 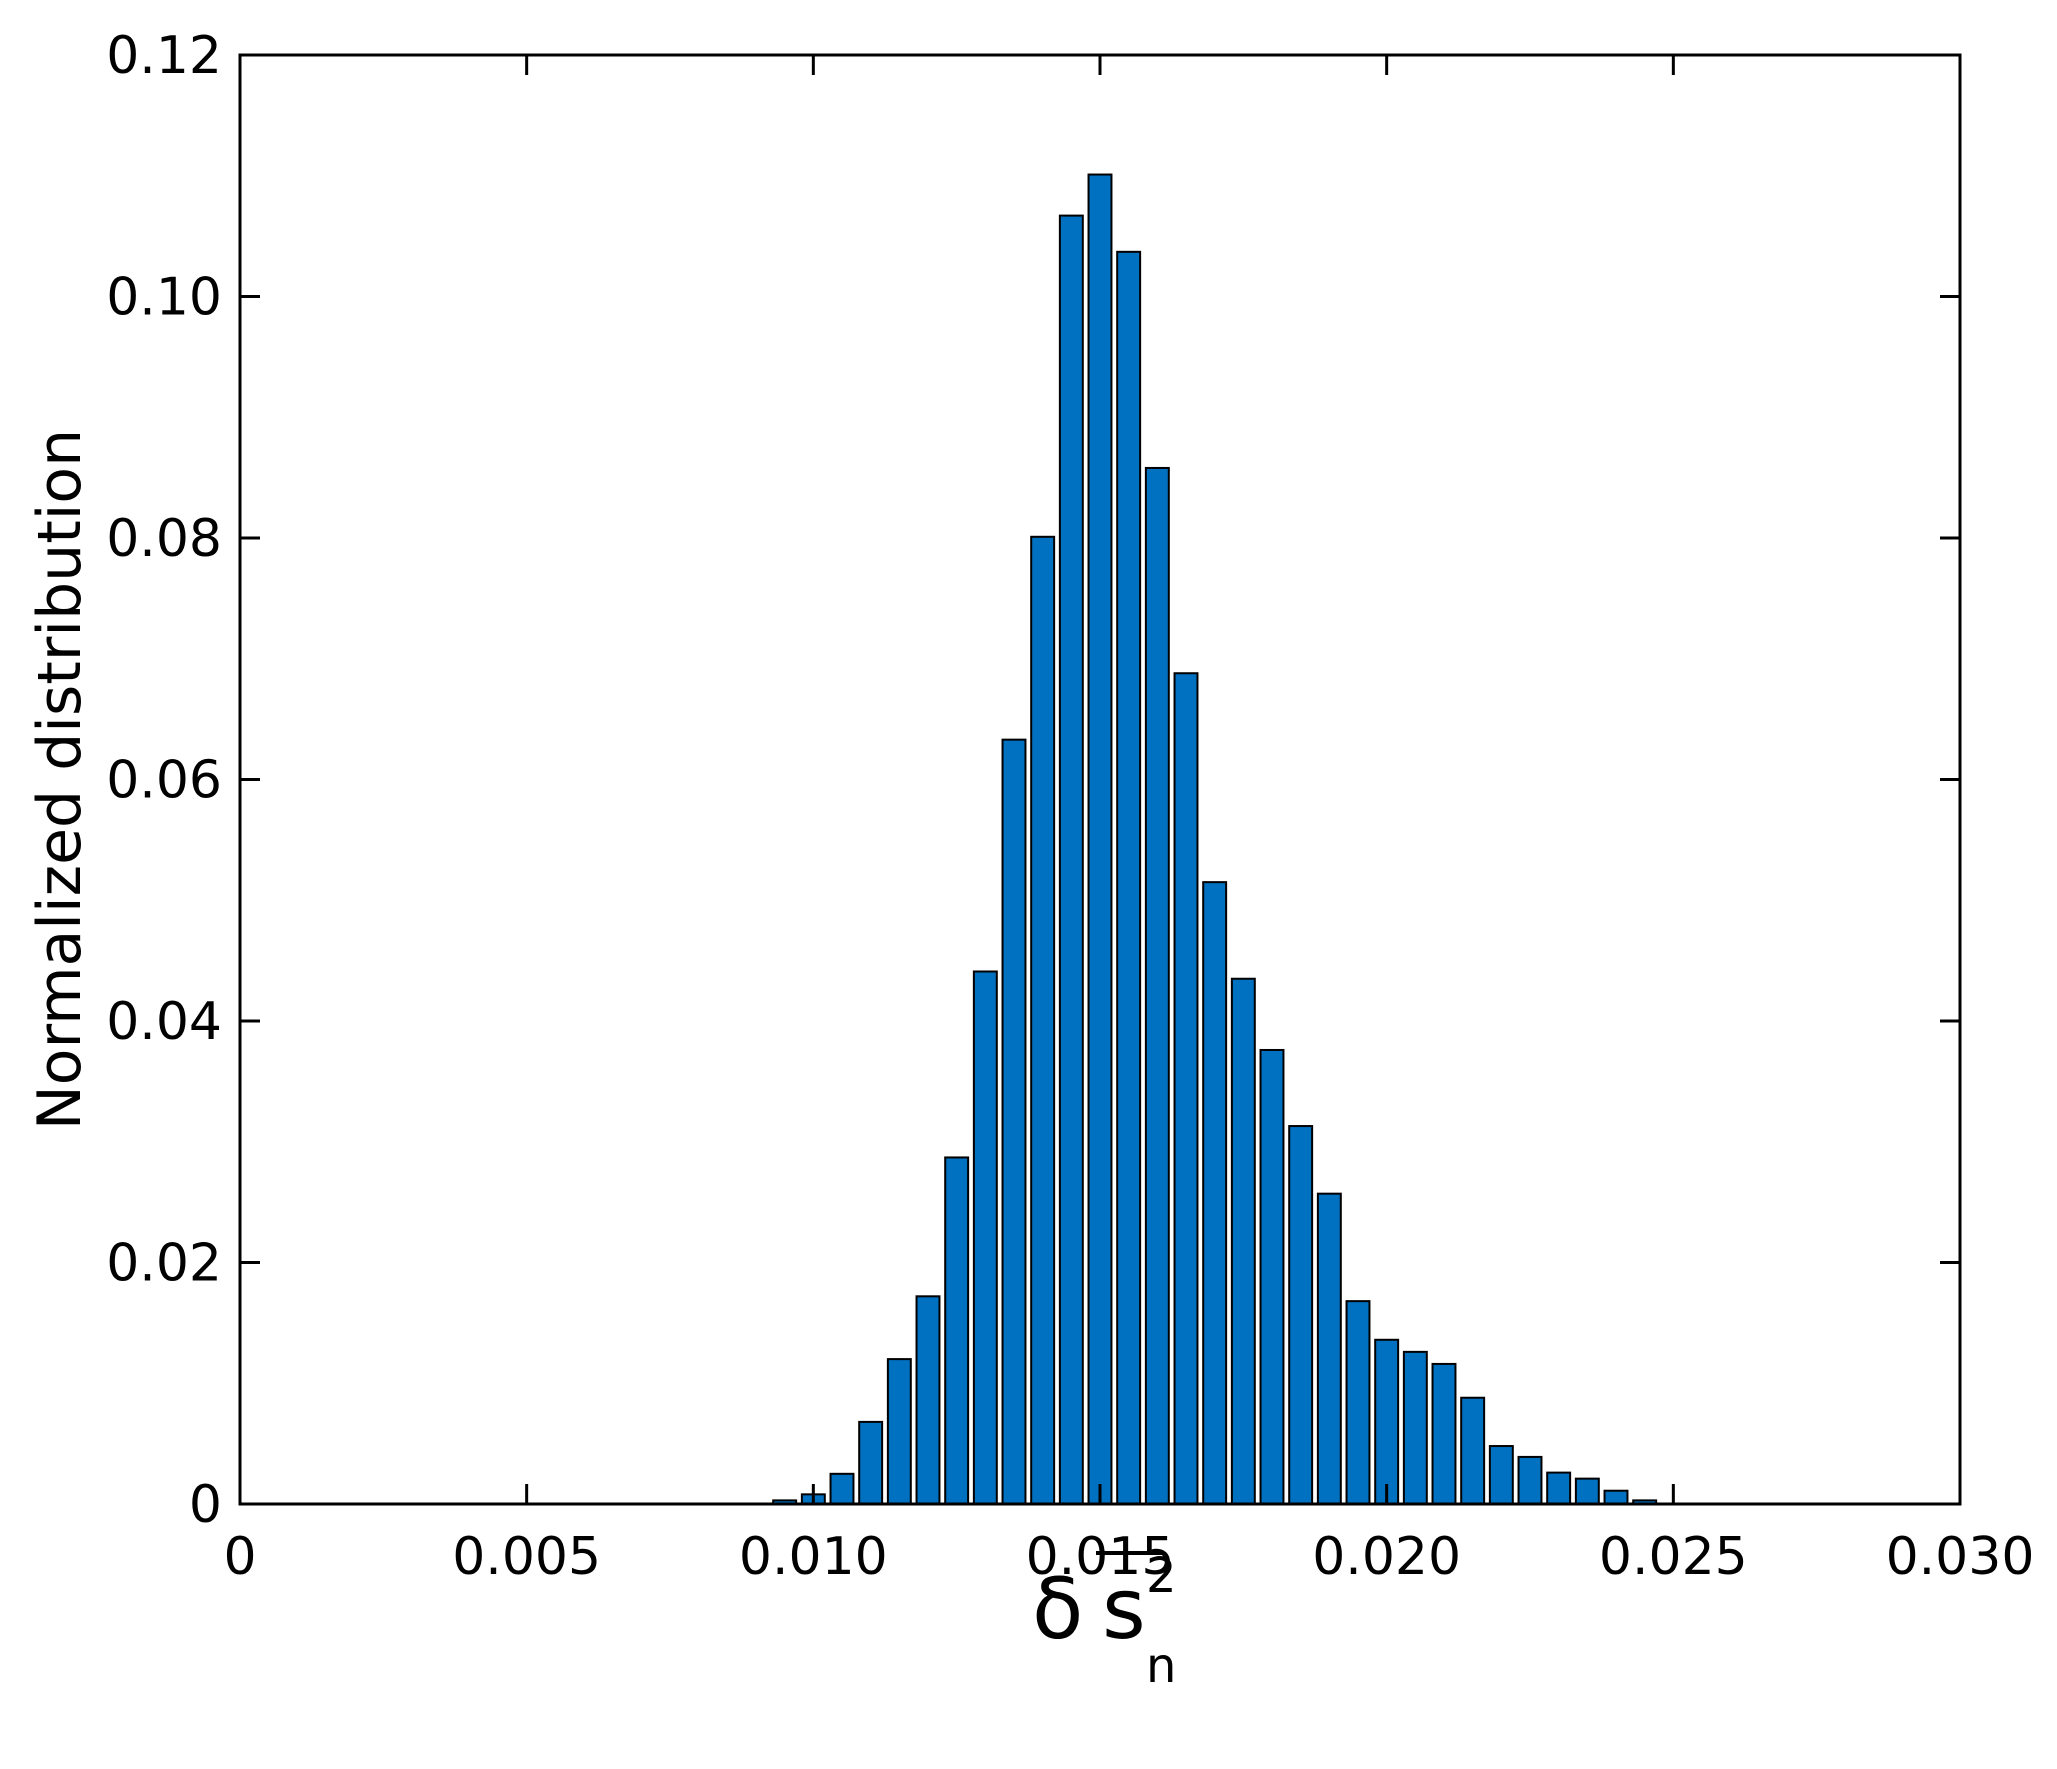 What do you see at coordinates (1057, 1609) in the screenshot?
I see `x-axis-label-symbol: δ` at bounding box center [1057, 1609].